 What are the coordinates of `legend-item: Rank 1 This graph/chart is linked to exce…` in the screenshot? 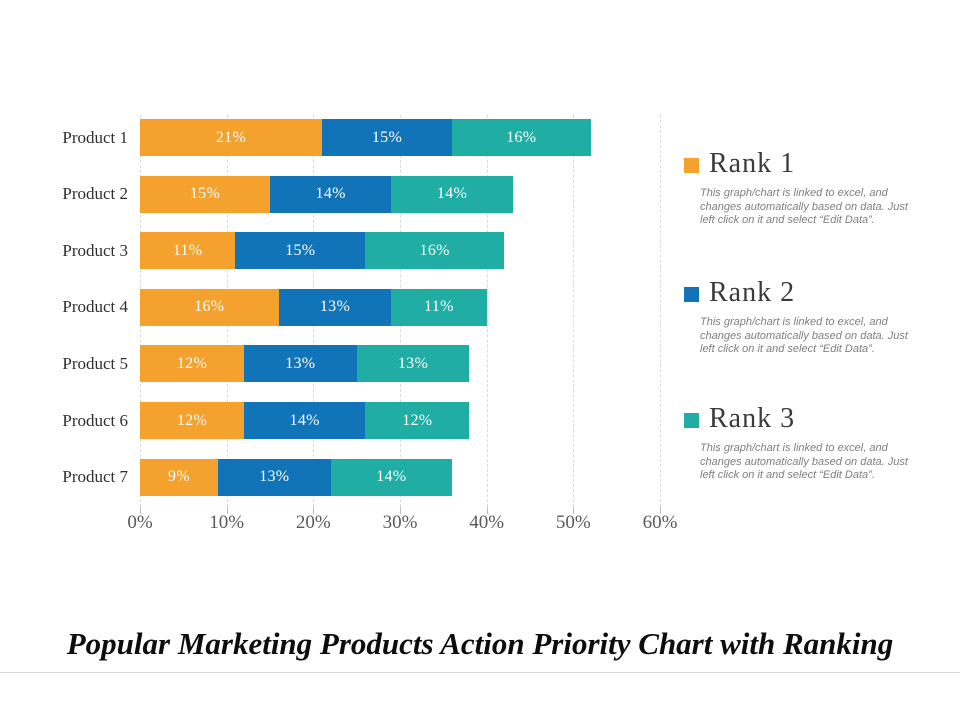 It's located at (800, 188).